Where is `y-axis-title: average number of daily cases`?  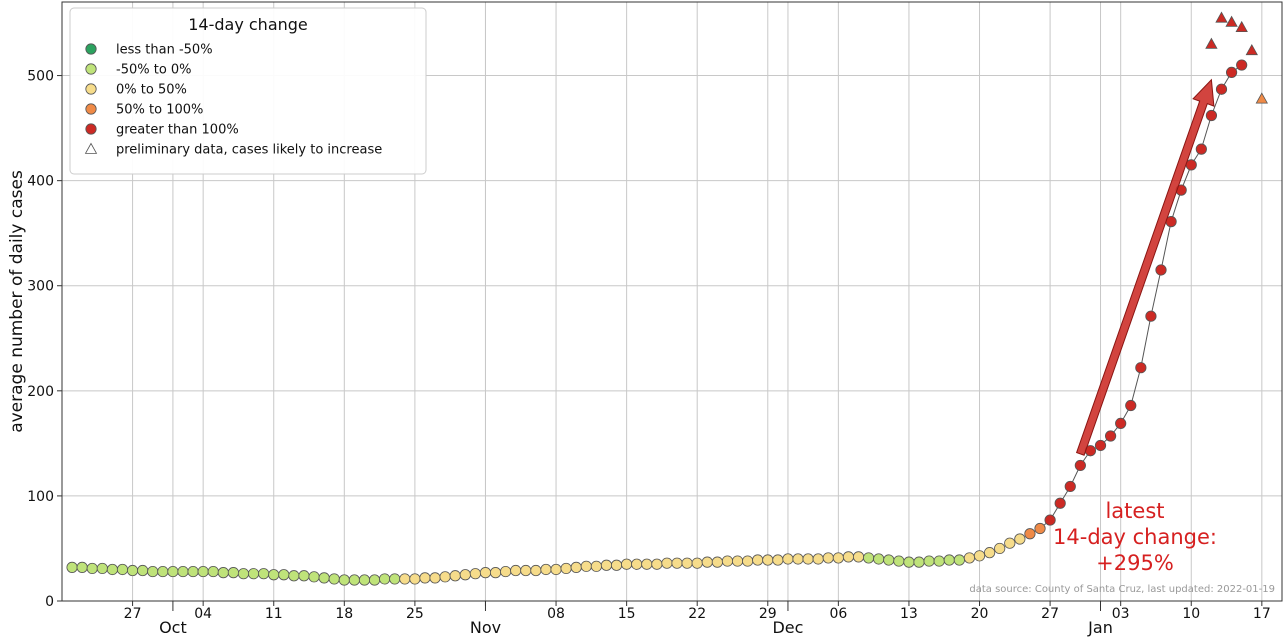
y-axis-title: average number of daily cases is located at coordinates (17, 301).